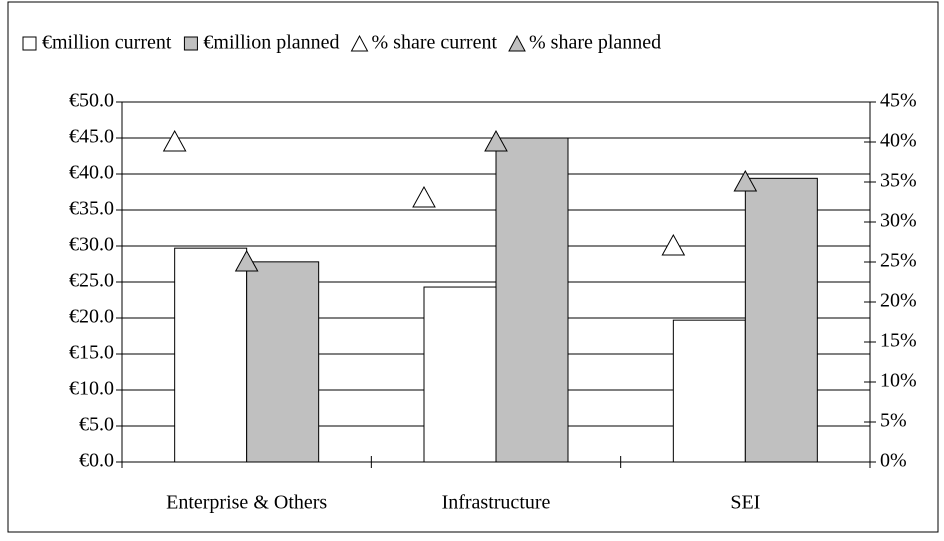 This screenshot has width=944, height=541. What do you see at coordinates (271, 43) in the screenshot?
I see `legend-label: €million planned` at bounding box center [271, 43].